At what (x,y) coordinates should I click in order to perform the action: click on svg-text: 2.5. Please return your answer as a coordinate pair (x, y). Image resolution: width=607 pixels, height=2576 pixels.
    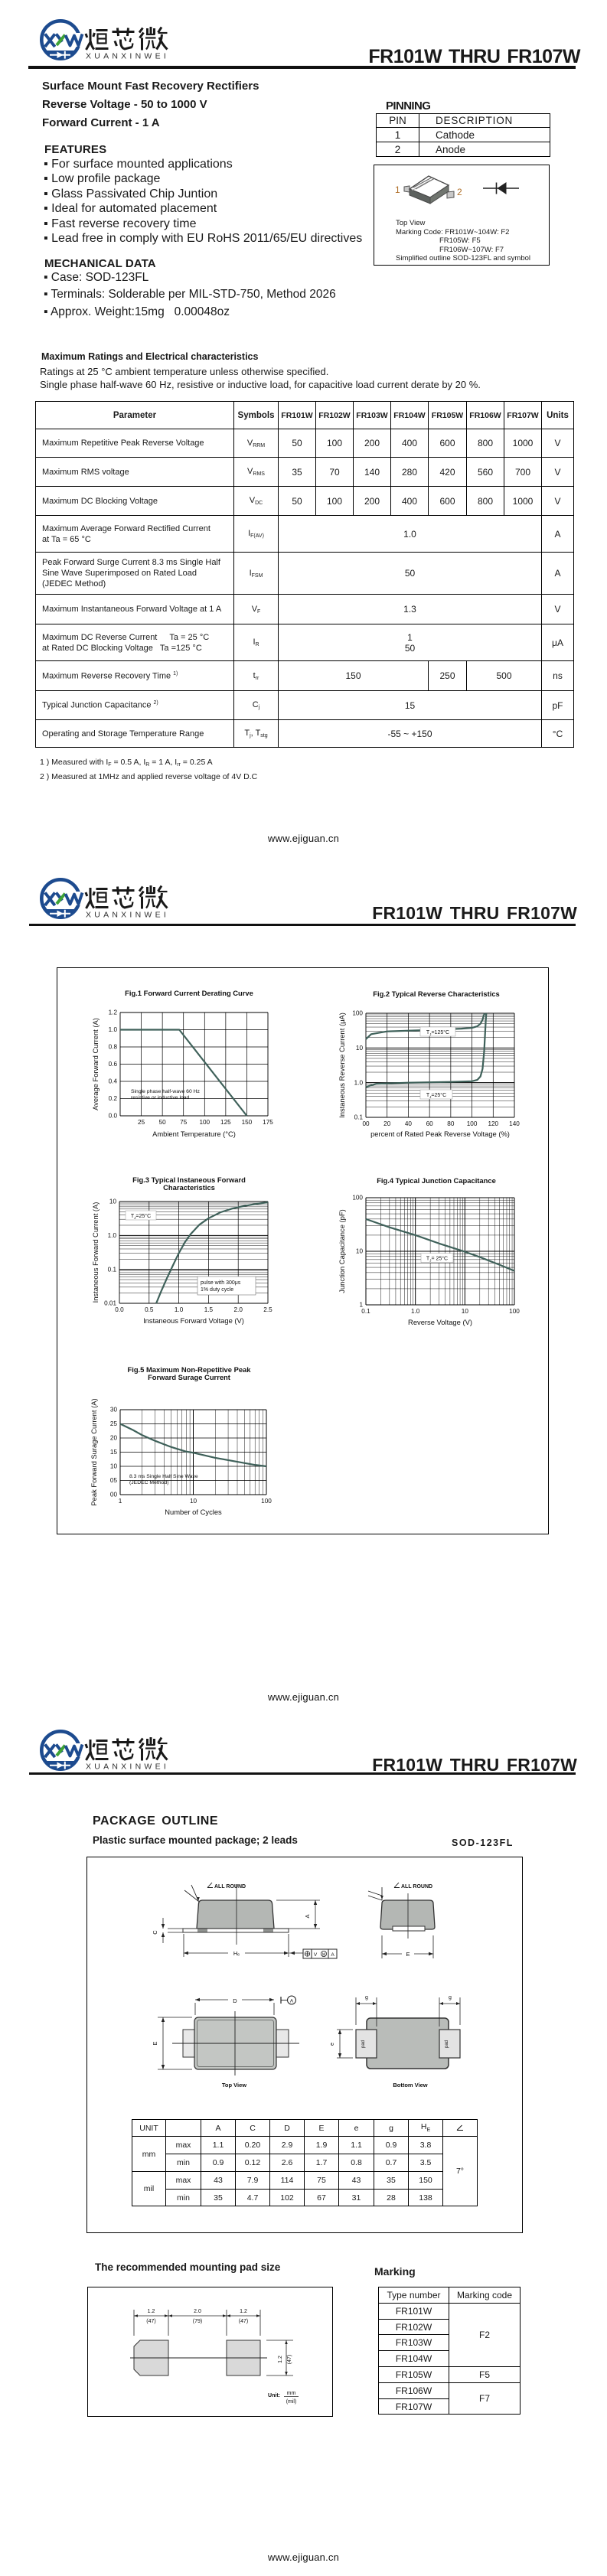
    Looking at the image, I should click on (268, 1309).